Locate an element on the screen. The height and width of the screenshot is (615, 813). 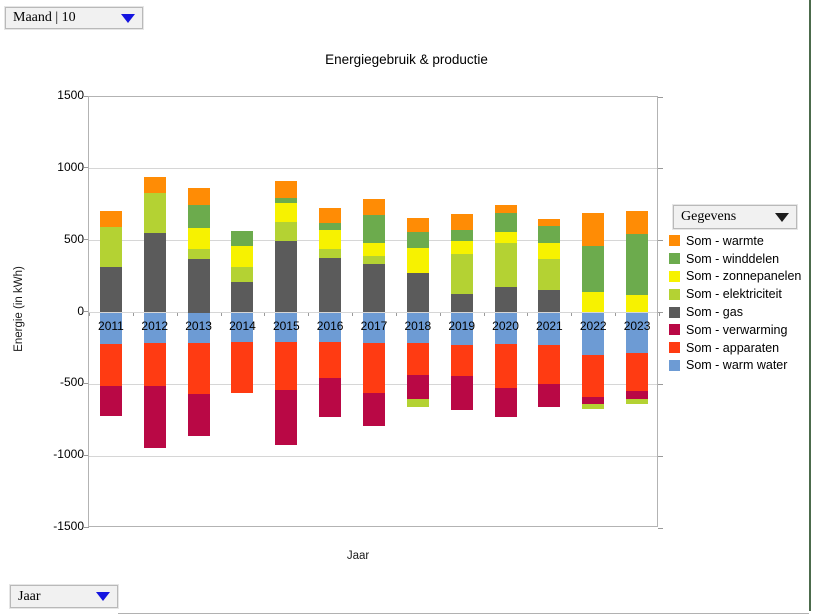
legend-label: Som - warm water is located at coordinates (737, 365).